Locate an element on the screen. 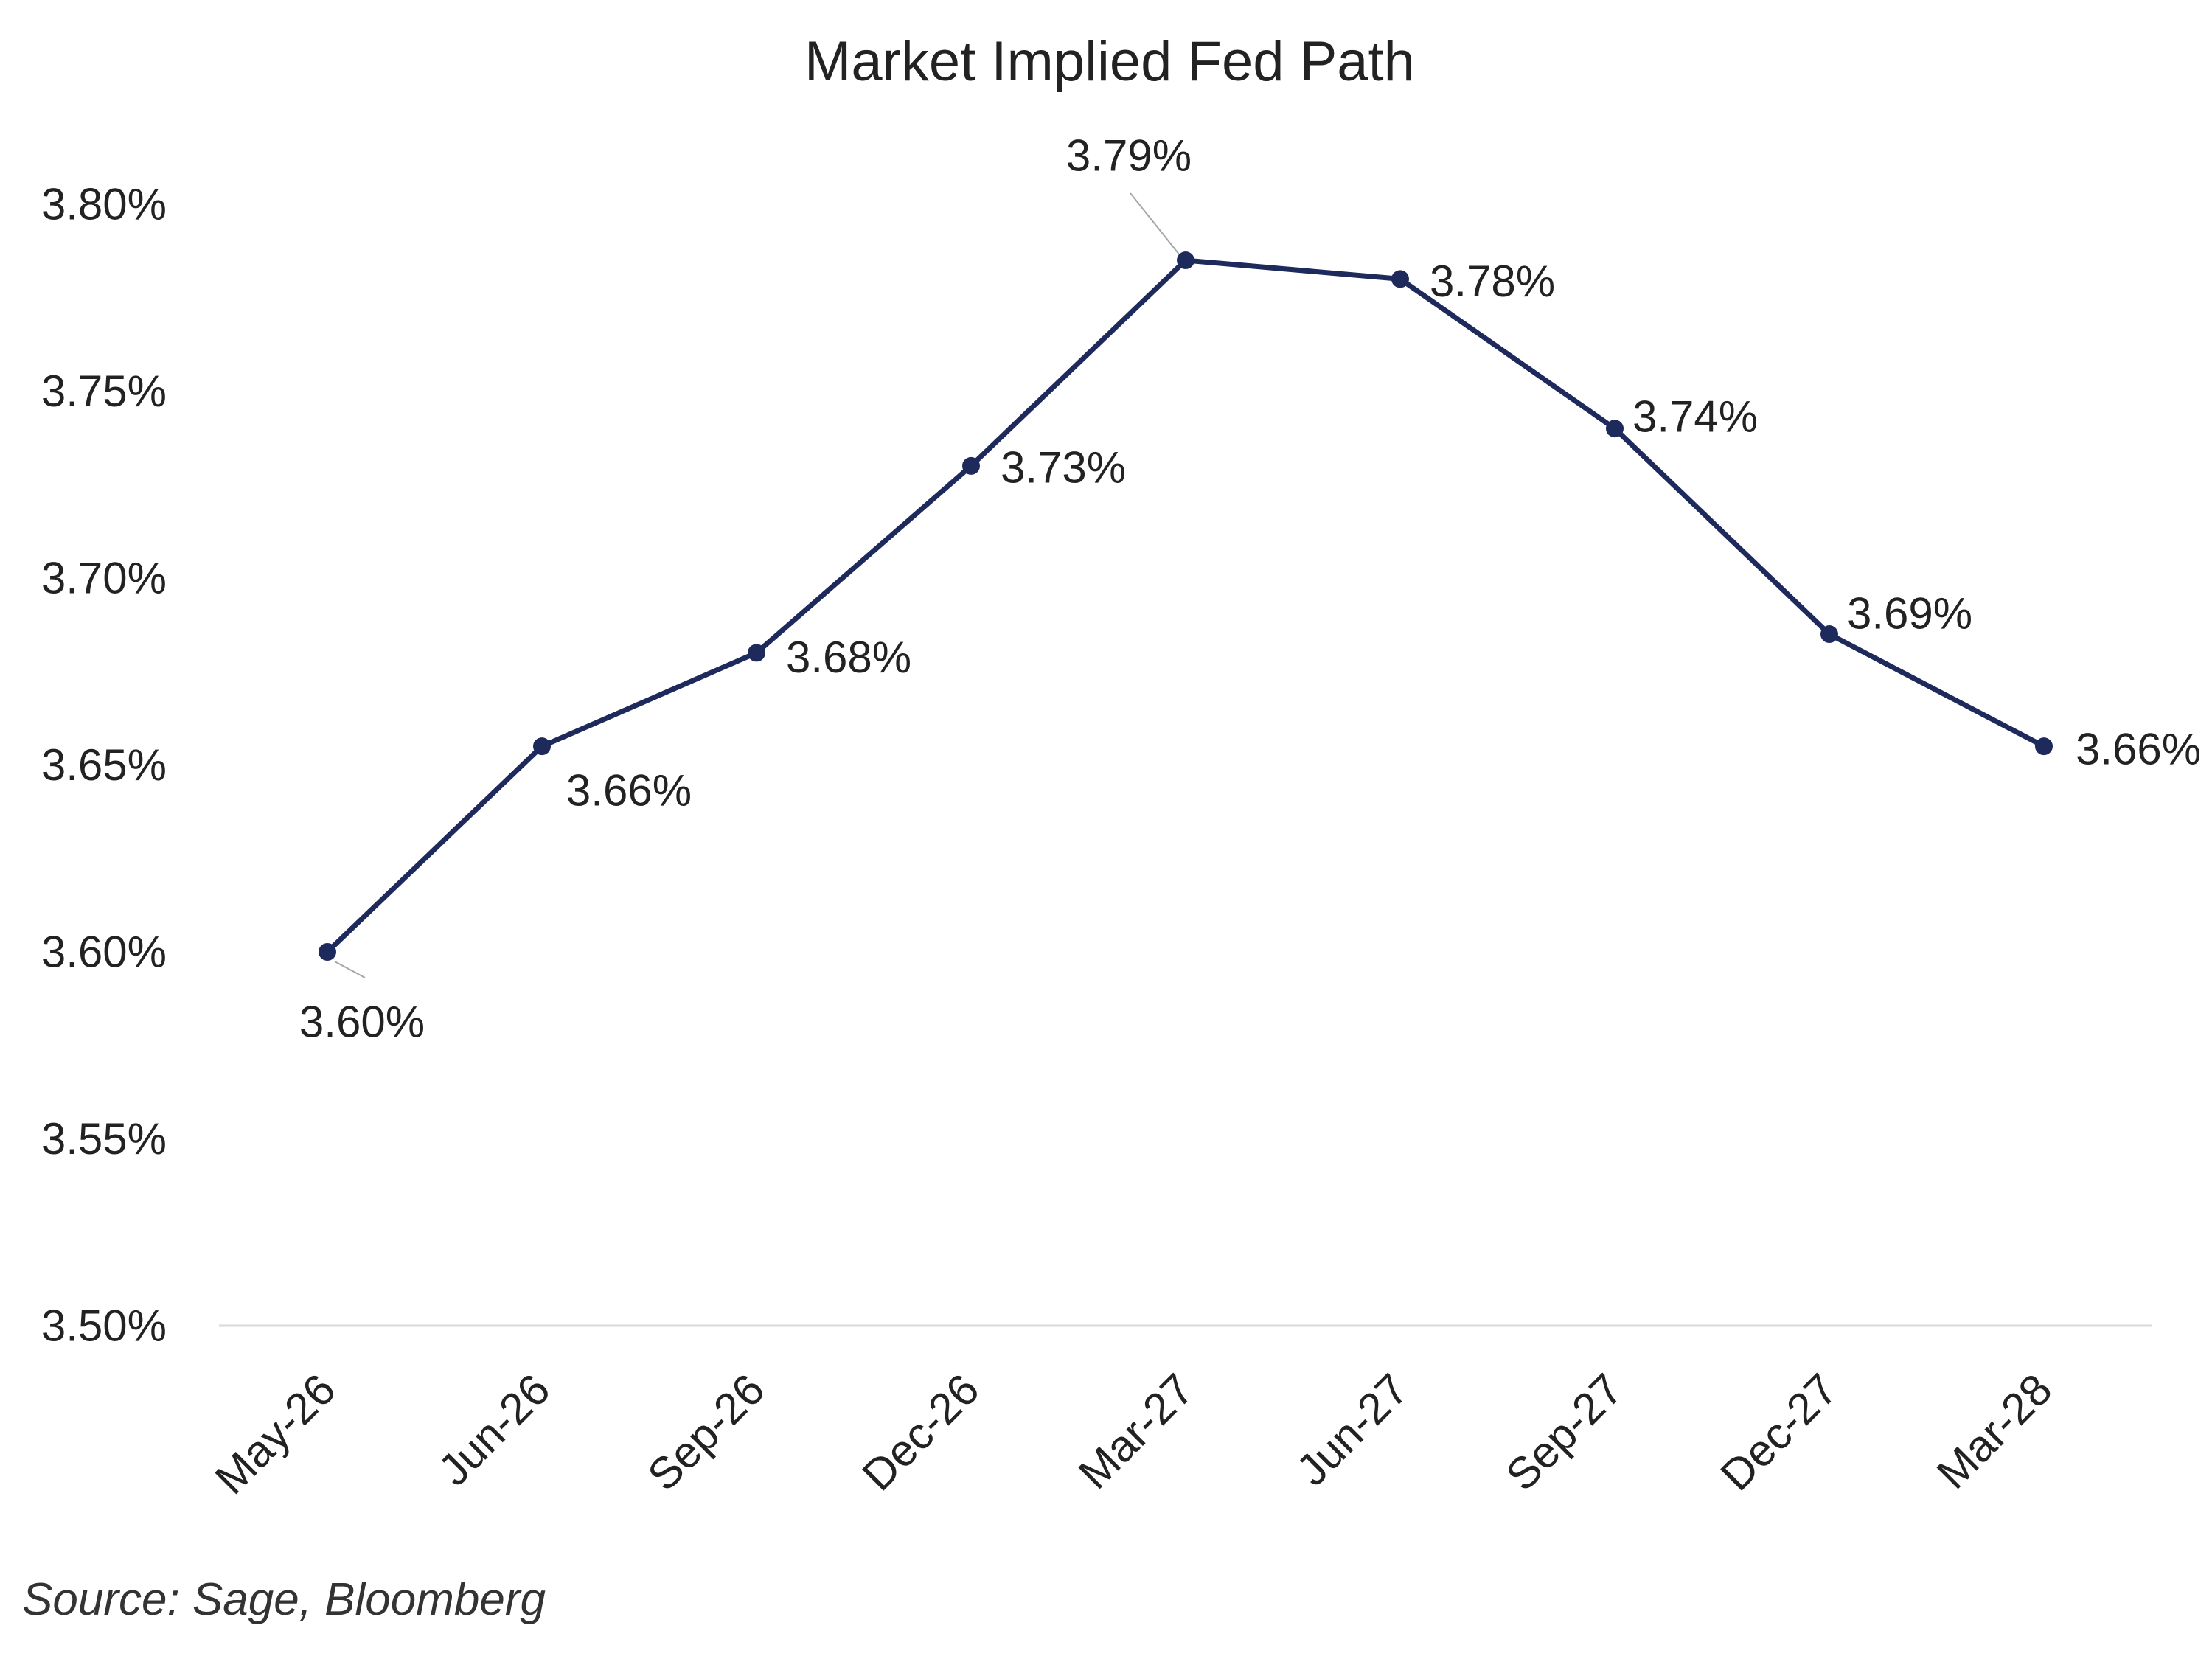 The image size is (2212, 1659). data-label: 3.79% is located at coordinates (1129, 156).